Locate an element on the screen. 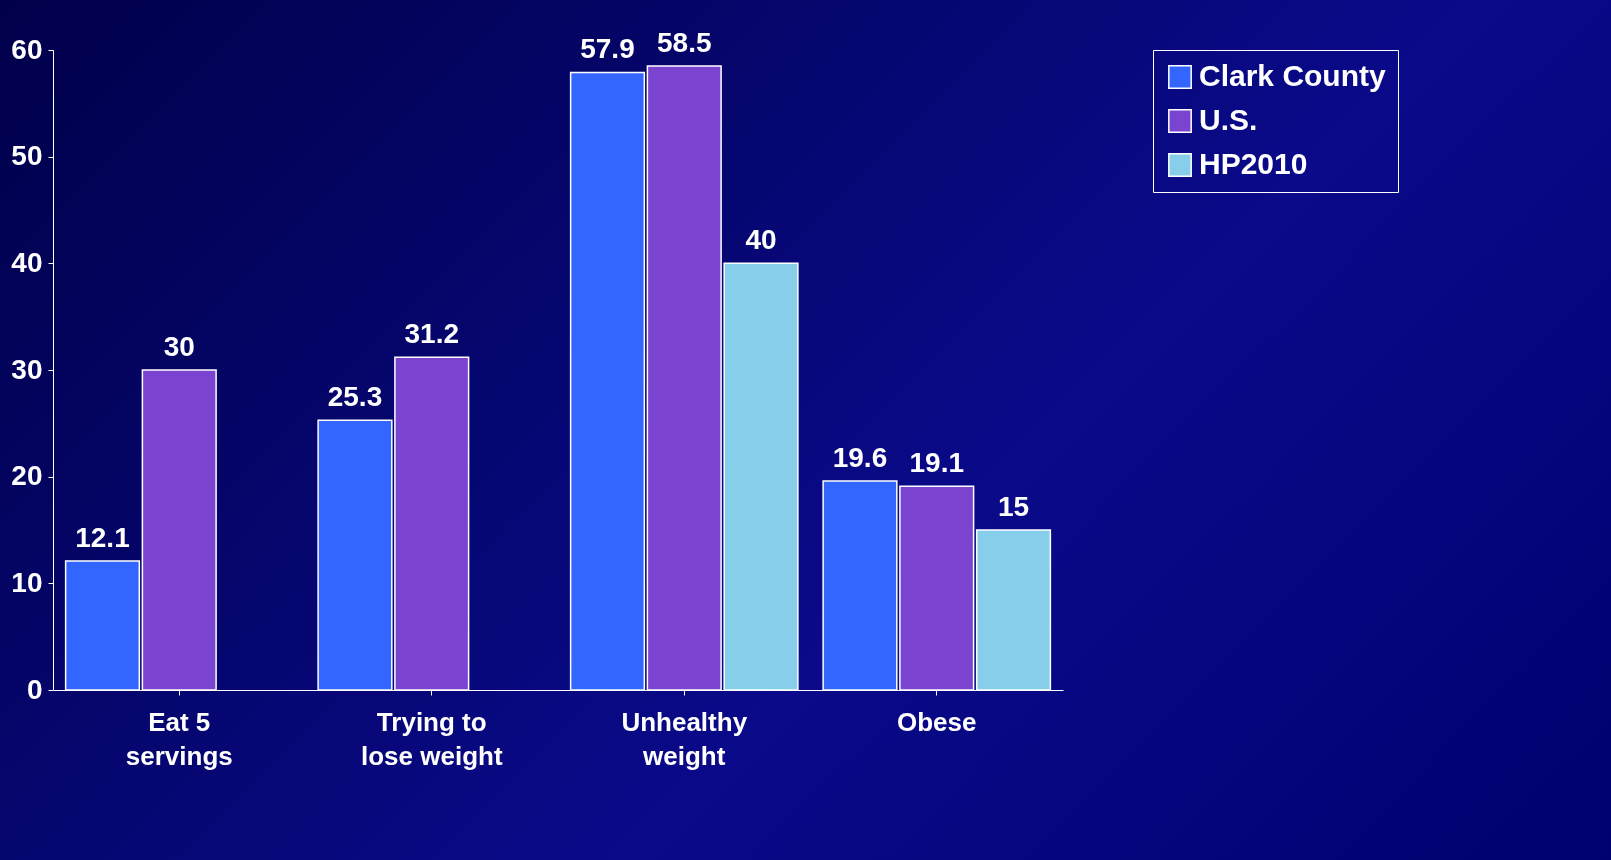  y-tick-label: 50 is located at coordinates (27, 156).